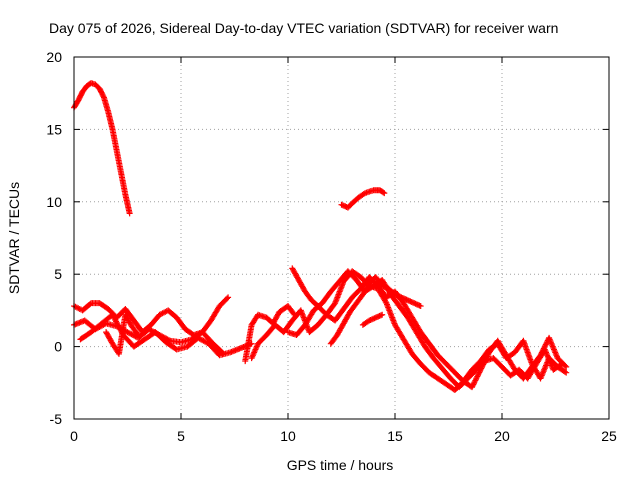 The width and height of the screenshot is (640, 480). I want to click on y-tick-label: 15, so click(54, 129).